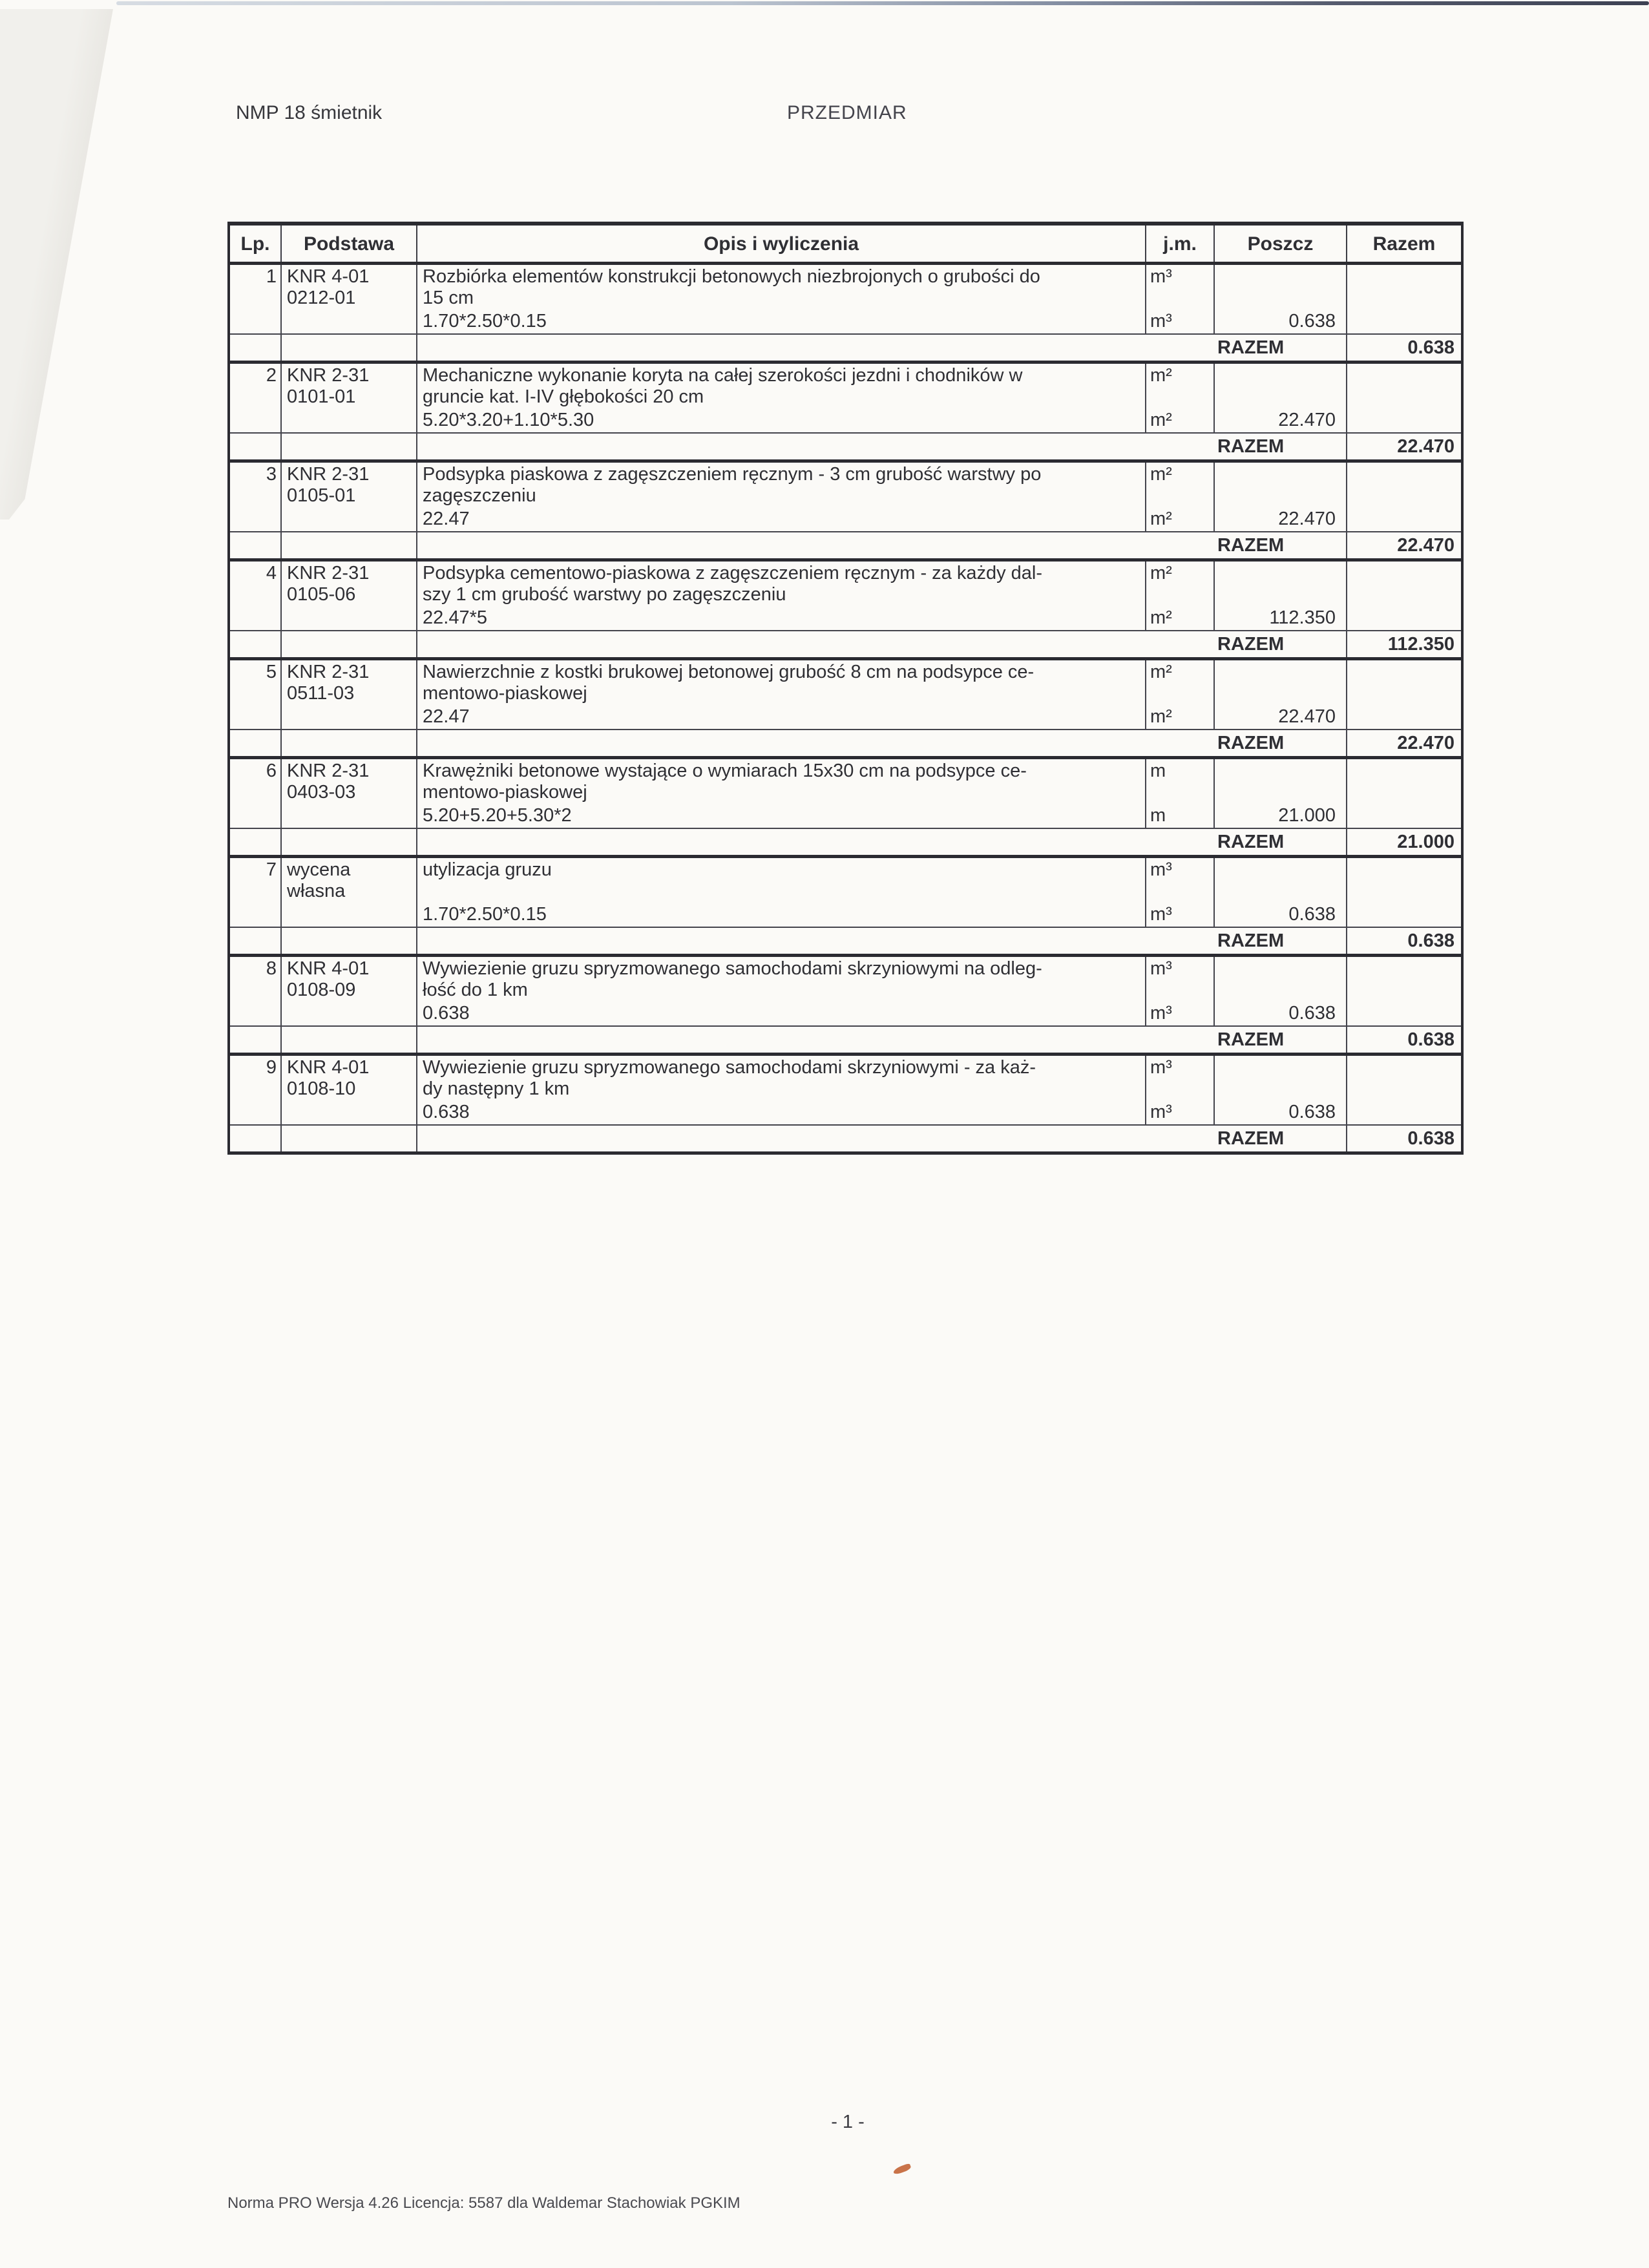 This screenshot has height=2268, width=1649. I want to click on unit-top: m², so click(1161, 573).